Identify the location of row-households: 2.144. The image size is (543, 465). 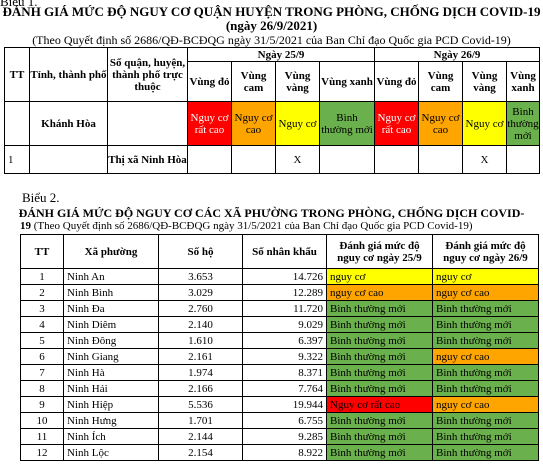
(200, 436).